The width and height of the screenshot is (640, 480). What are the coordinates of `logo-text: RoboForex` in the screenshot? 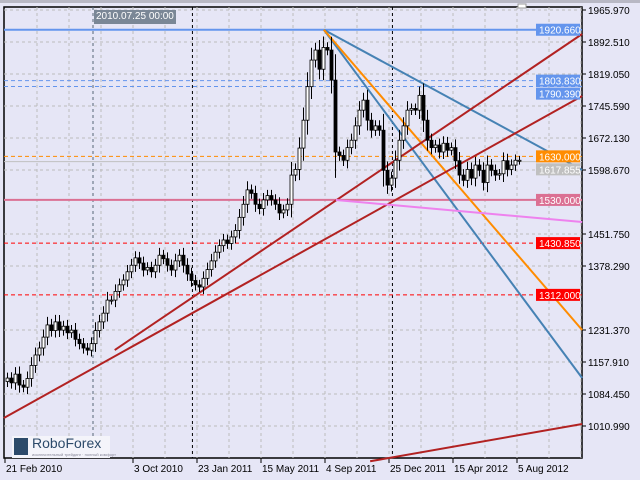 It's located at (67, 443).